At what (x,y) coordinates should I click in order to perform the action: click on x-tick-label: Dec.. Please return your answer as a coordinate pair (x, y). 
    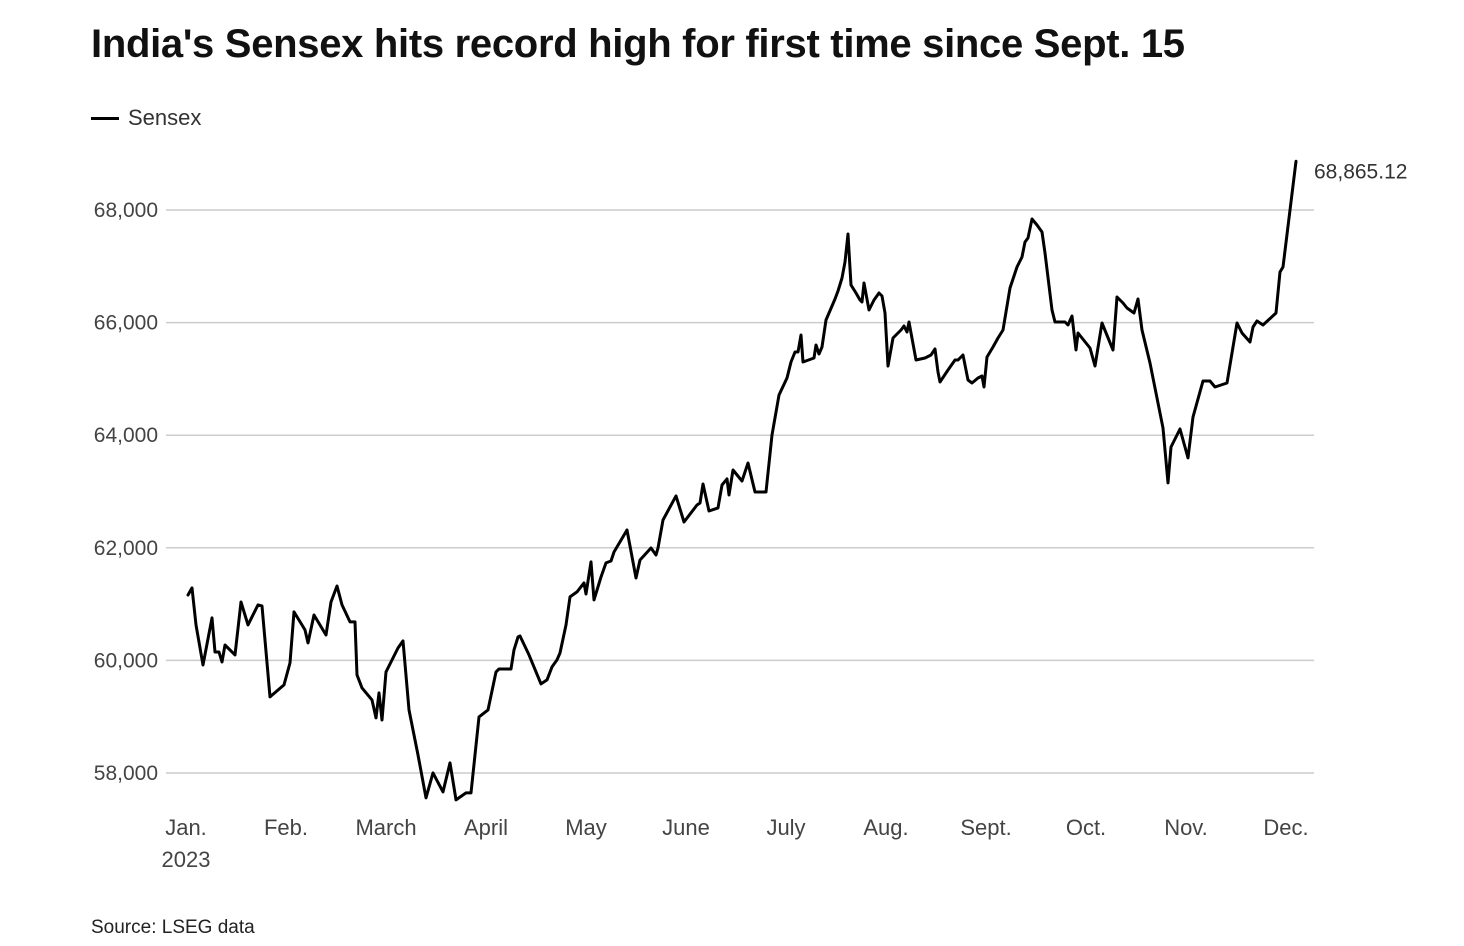
    Looking at the image, I should click on (1285, 827).